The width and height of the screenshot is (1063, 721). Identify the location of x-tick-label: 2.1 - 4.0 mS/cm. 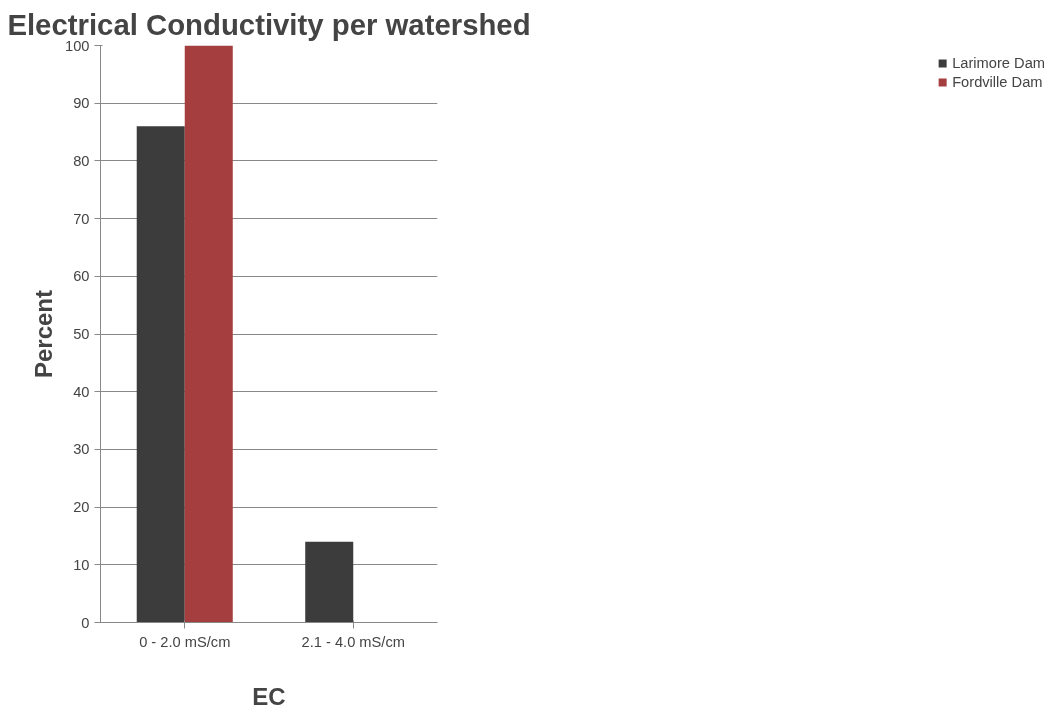
(353, 641).